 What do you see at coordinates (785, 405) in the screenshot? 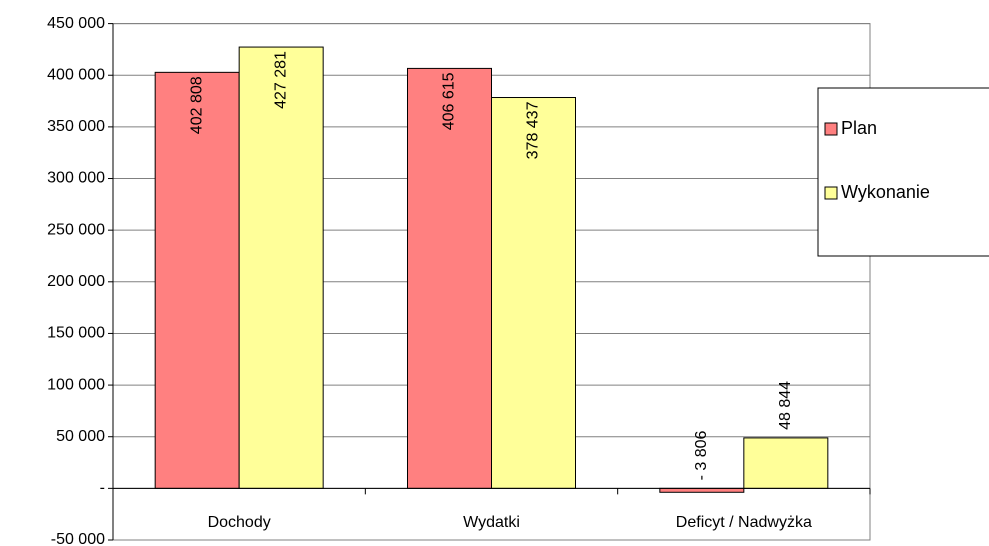
I see `value-label: 48 844` at bounding box center [785, 405].